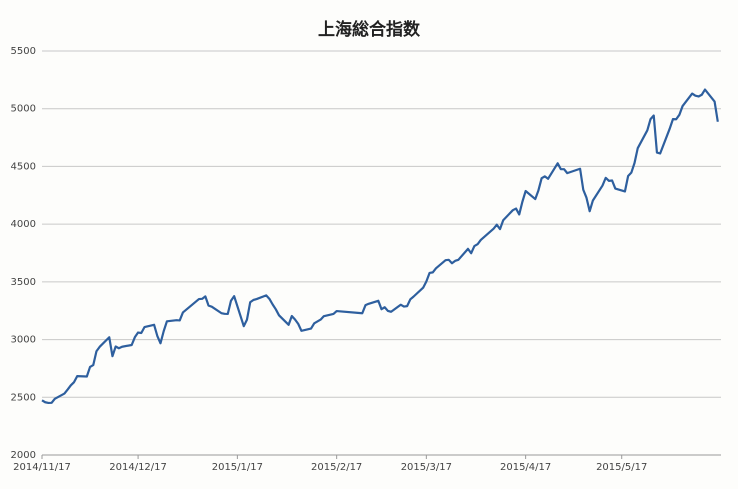 This screenshot has height=489, width=738. Describe the element at coordinates (336, 467) in the screenshot. I see `x-tick-label: 2015/2/17` at that location.